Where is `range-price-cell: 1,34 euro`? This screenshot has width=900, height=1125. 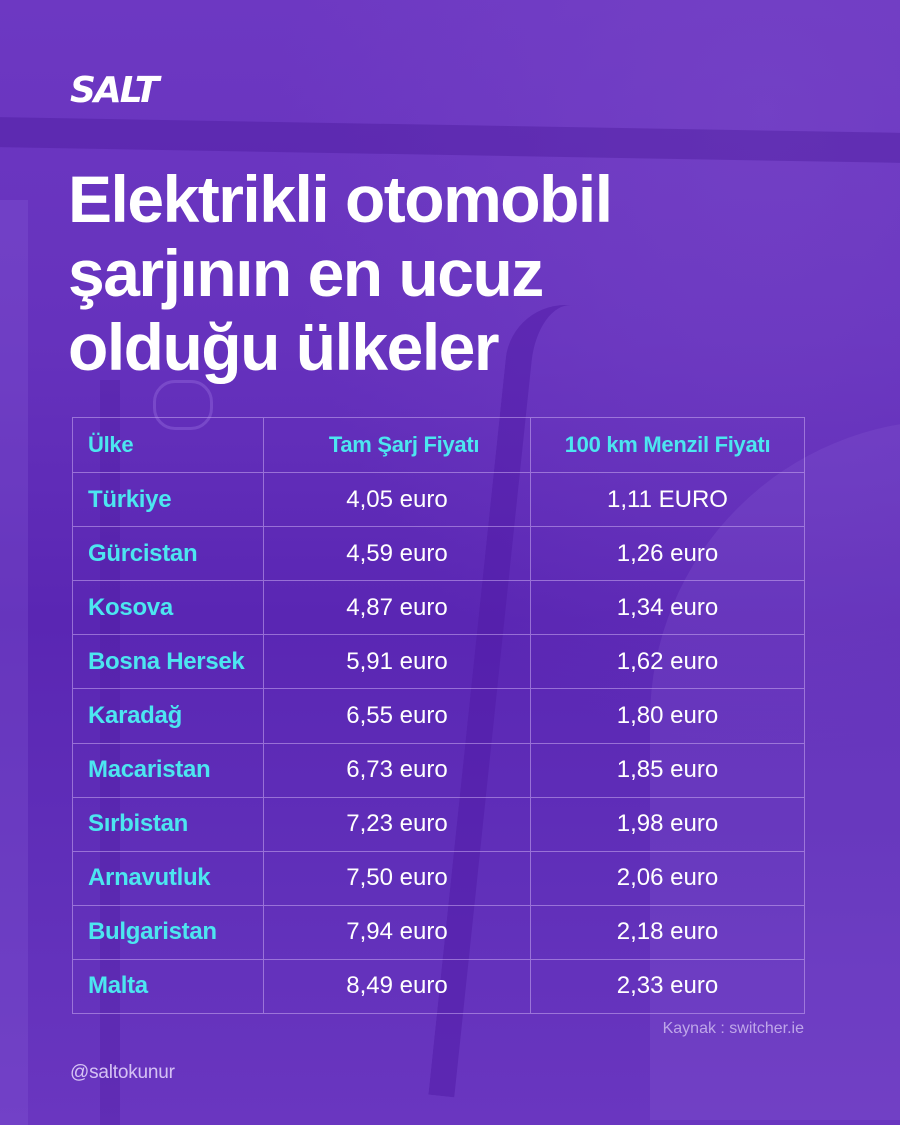
range-price-cell: 1,34 euro is located at coordinates (667, 607).